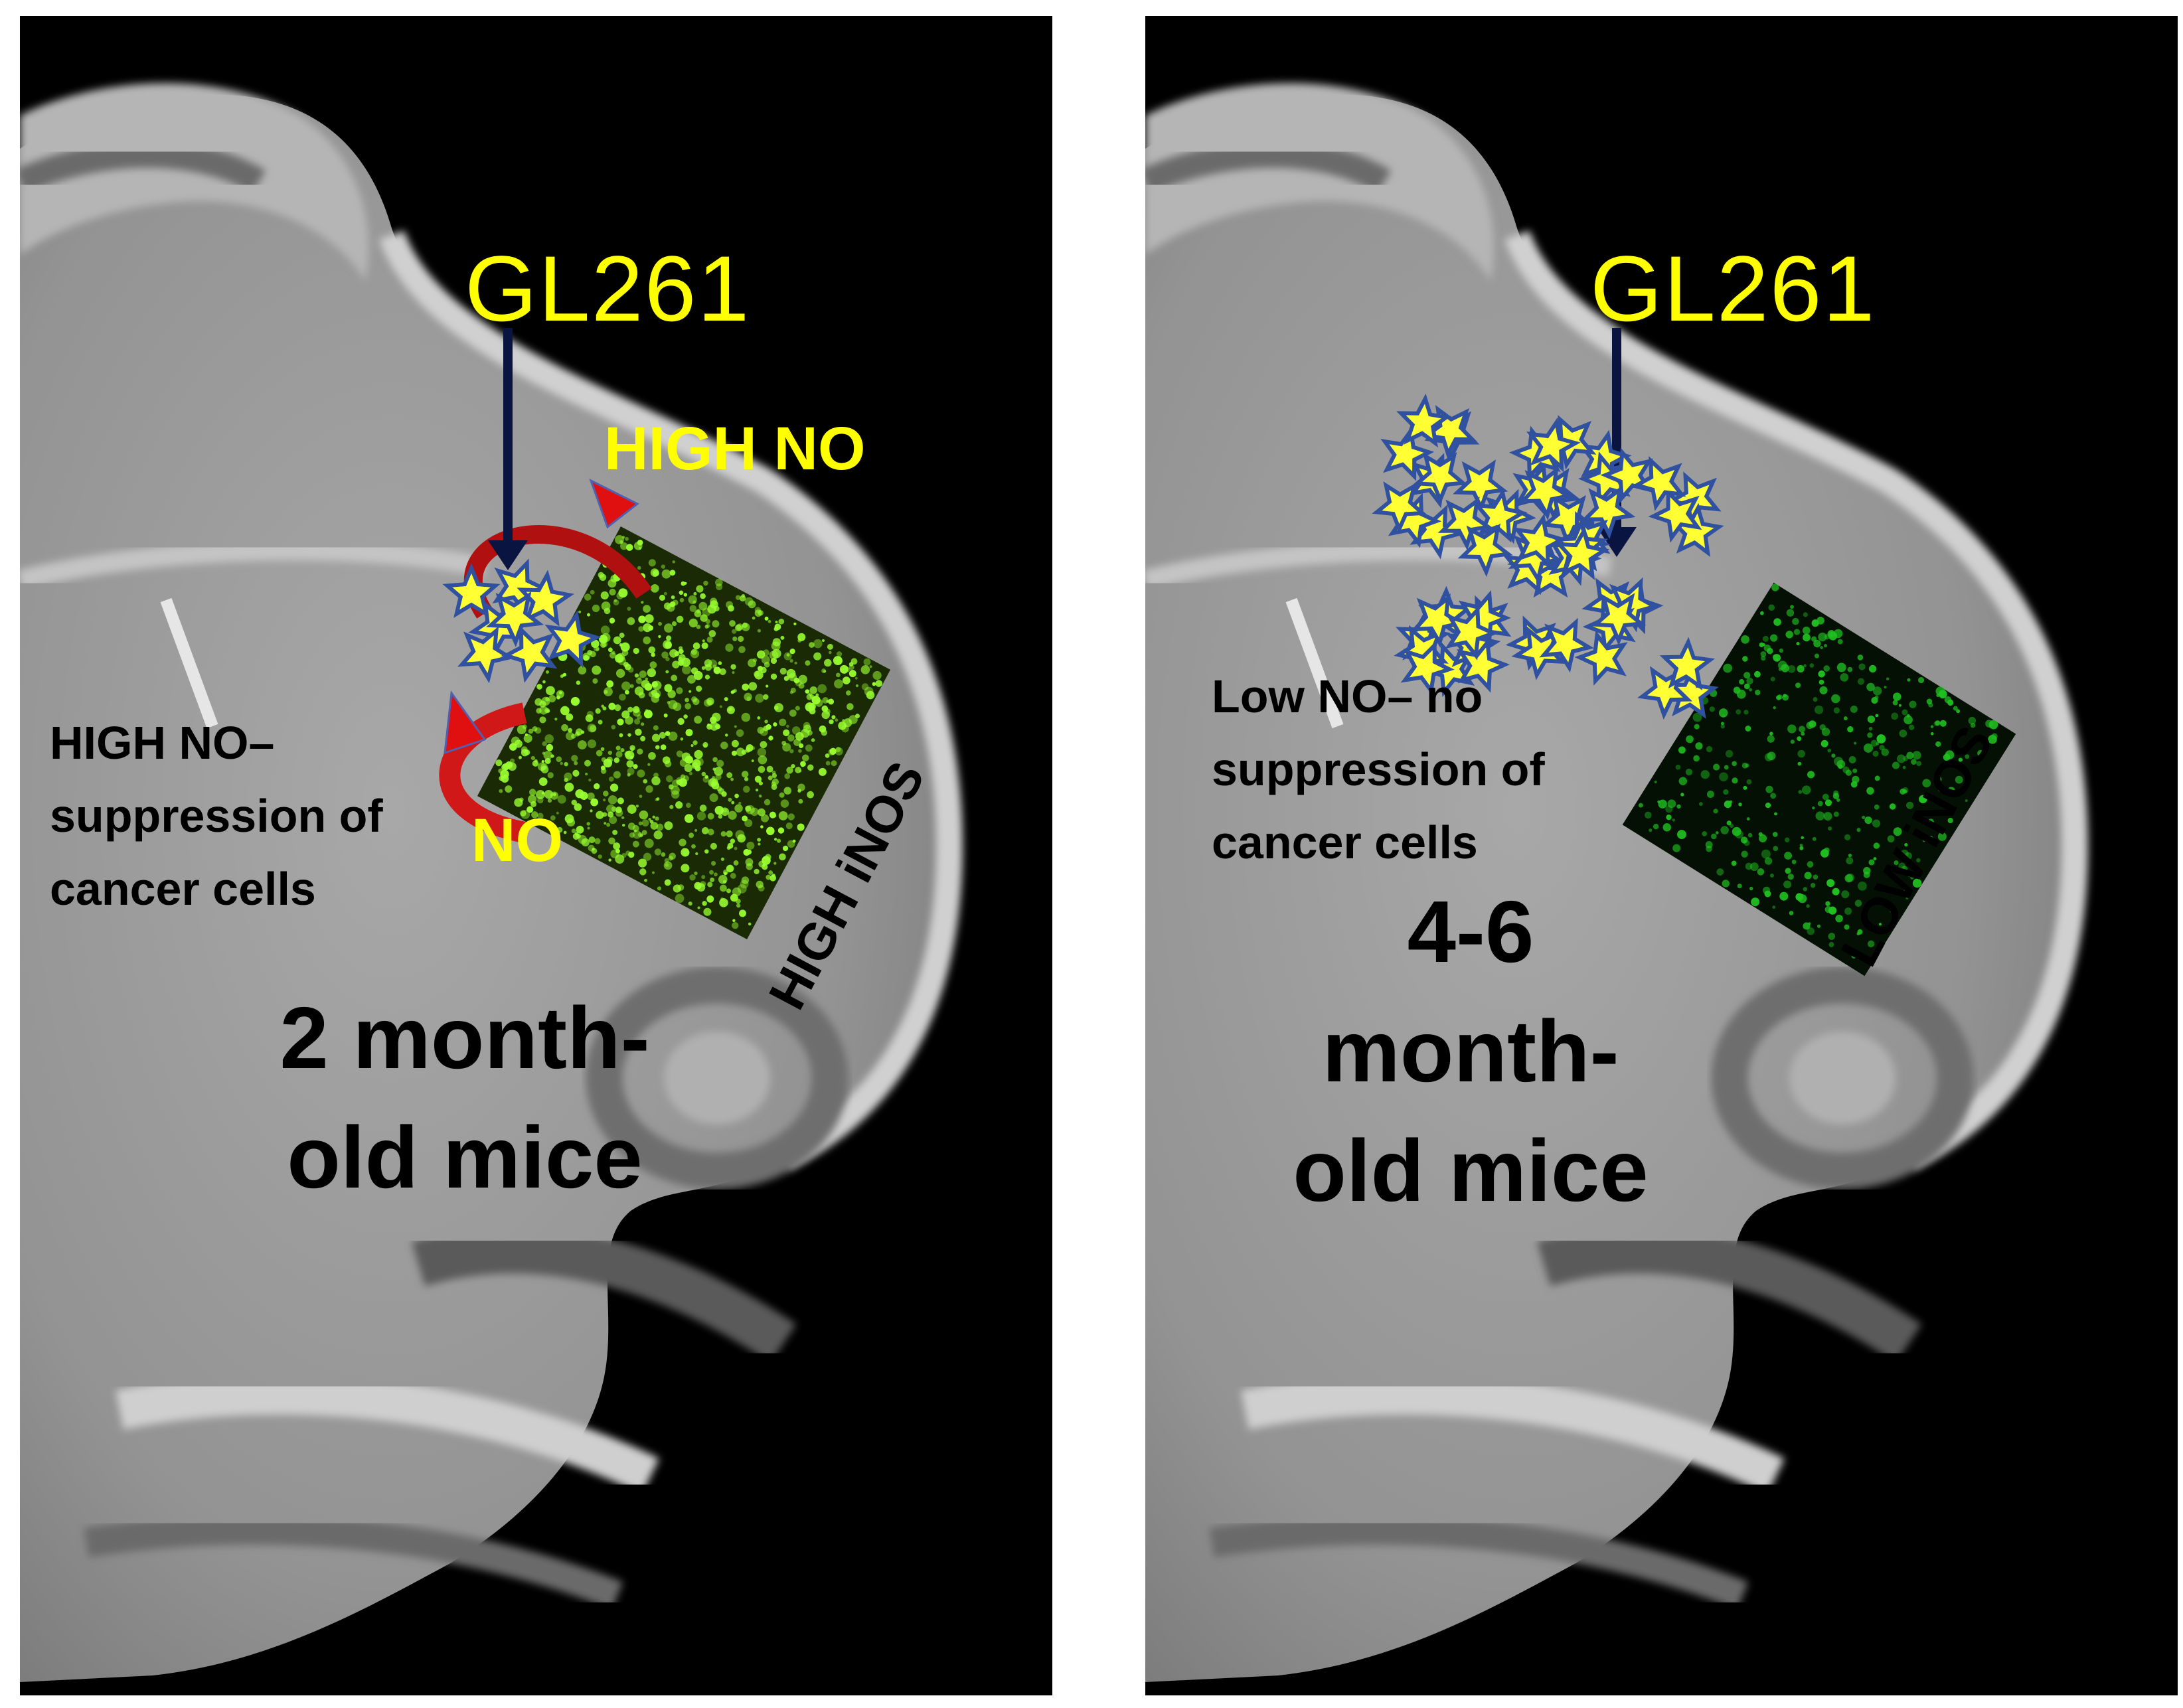 The image size is (2183, 1708). Describe the element at coordinates (1378, 769) in the screenshot. I see `effect-line-2: suppression of` at that location.